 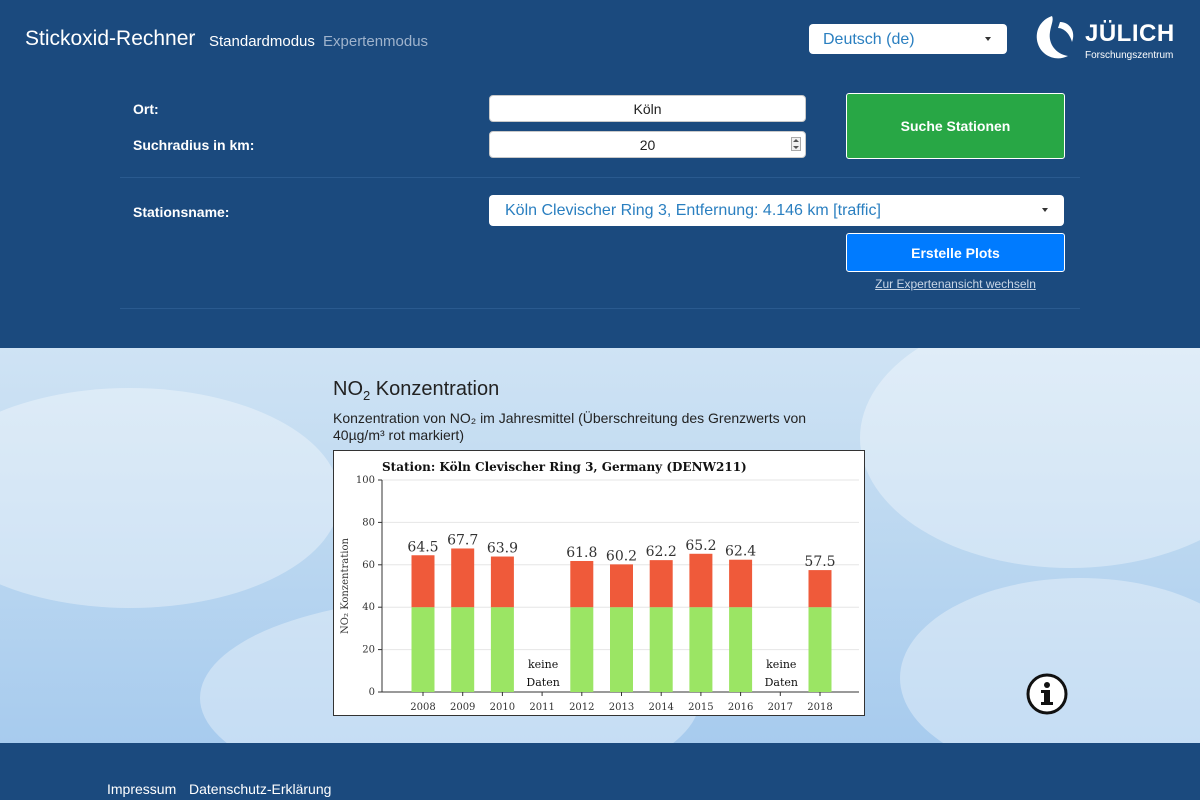 I want to click on julich-logo-icon, so click(x=1055, y=37).